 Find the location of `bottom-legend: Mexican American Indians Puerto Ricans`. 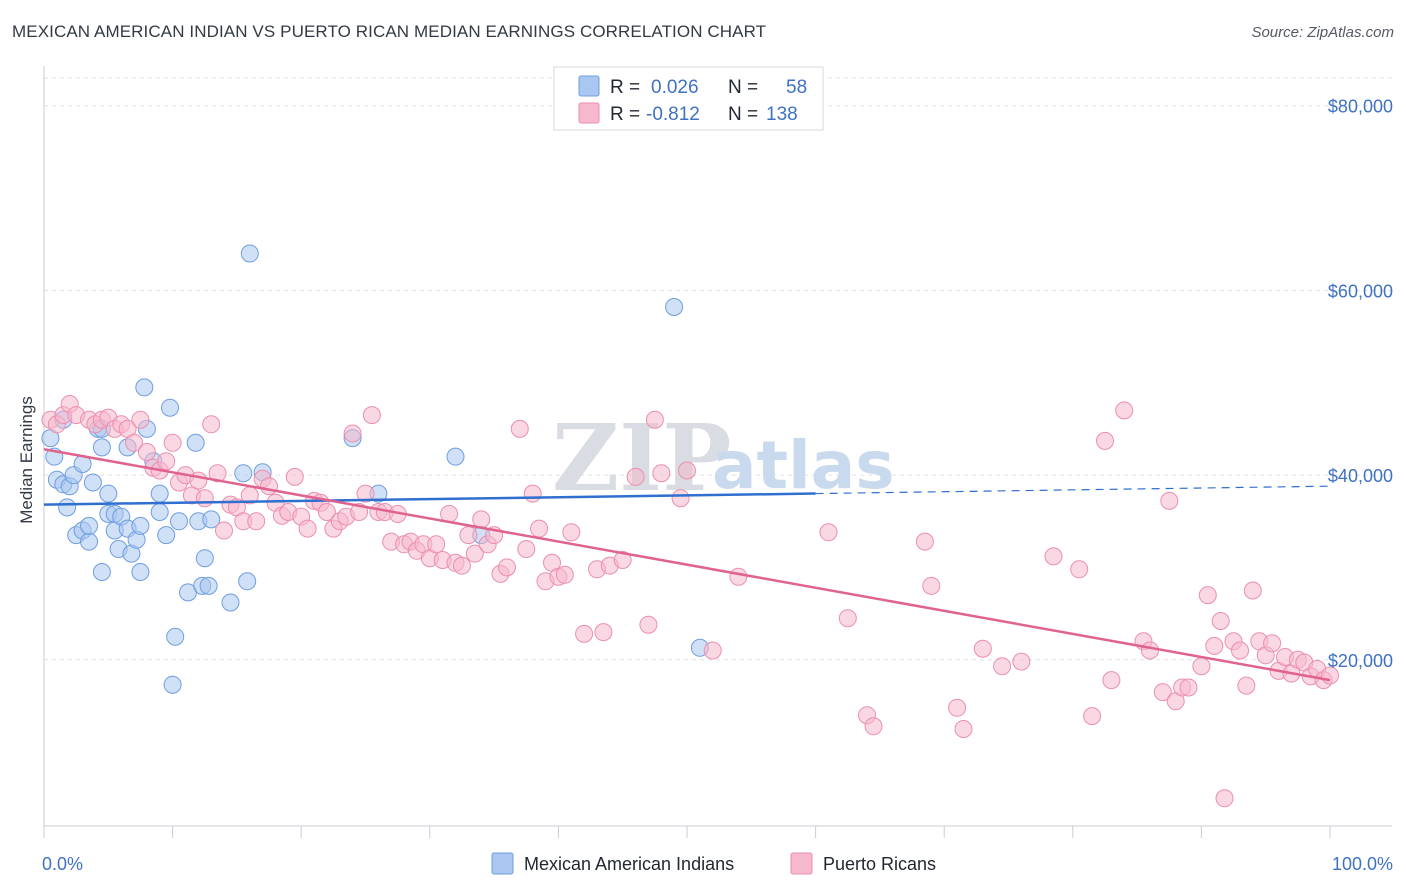

bottom-legend: Mexican American Indians Puerto Ricans is located at coordinates (713, 863).